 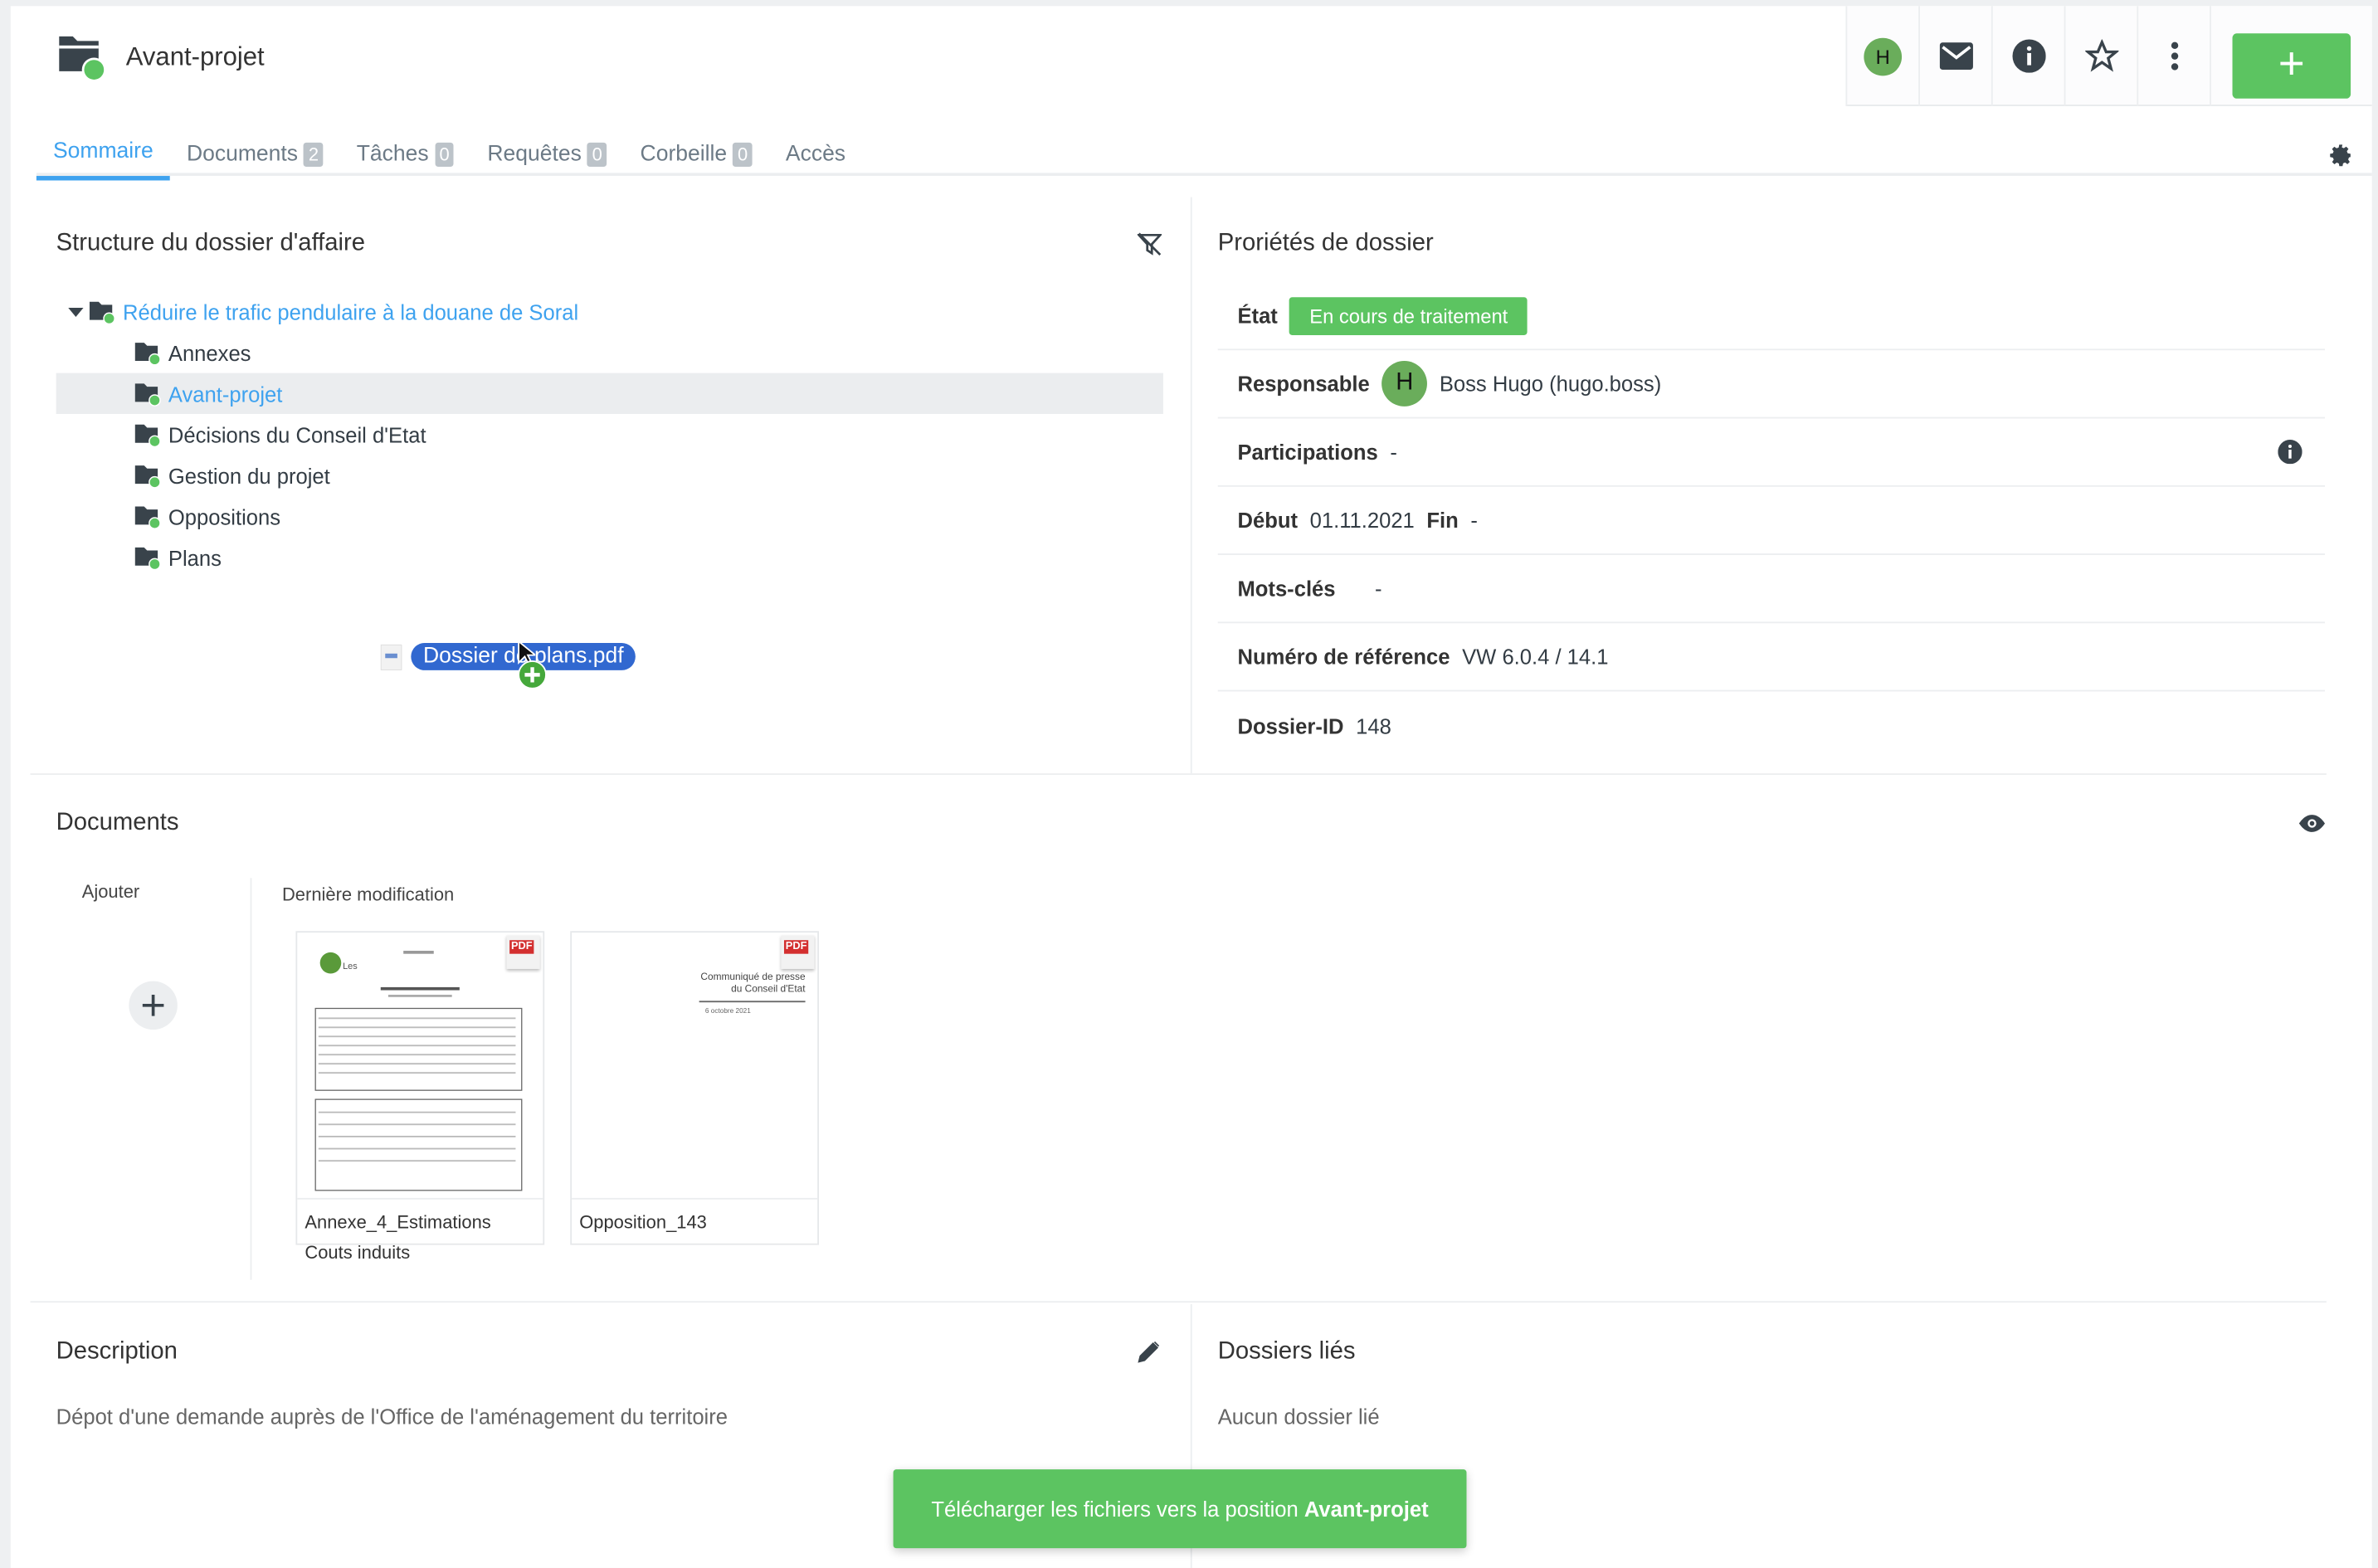 What do you see at coordinates (1771, 316) in the screenshot?
I see `prop-state: État En cours de traitement` at bounding box center [1771, 316].